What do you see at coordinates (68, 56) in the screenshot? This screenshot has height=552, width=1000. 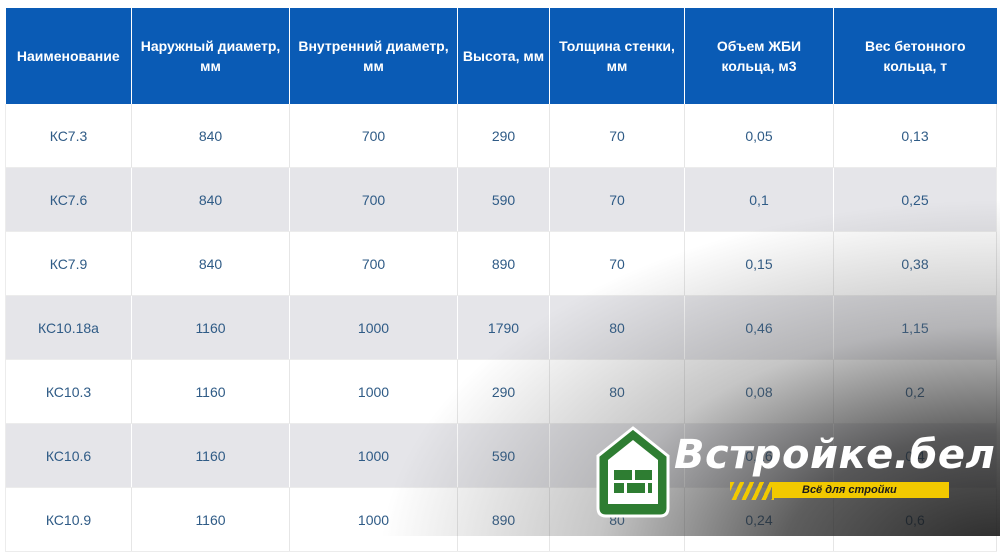 I see `header-name: Наименование` at bounding box center [68, 56].